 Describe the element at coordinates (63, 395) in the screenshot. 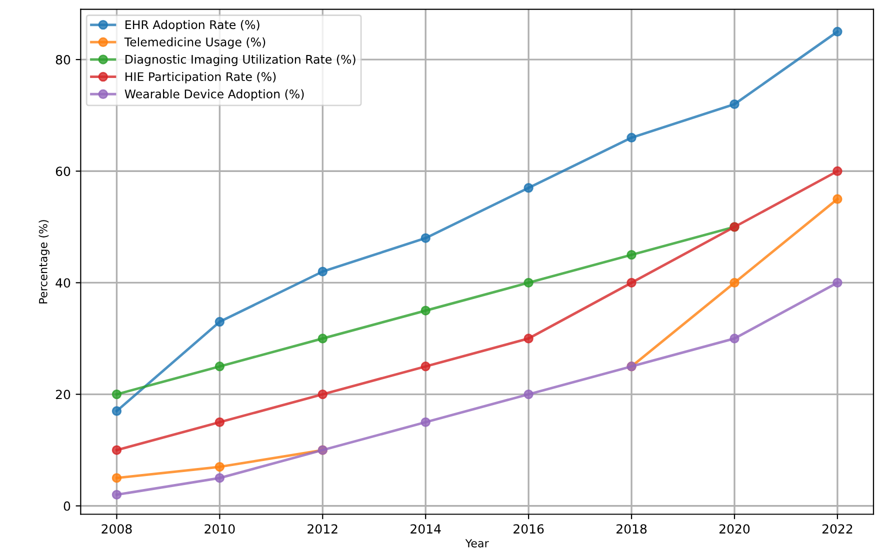

I see `y-tick-label: 20` at that location.